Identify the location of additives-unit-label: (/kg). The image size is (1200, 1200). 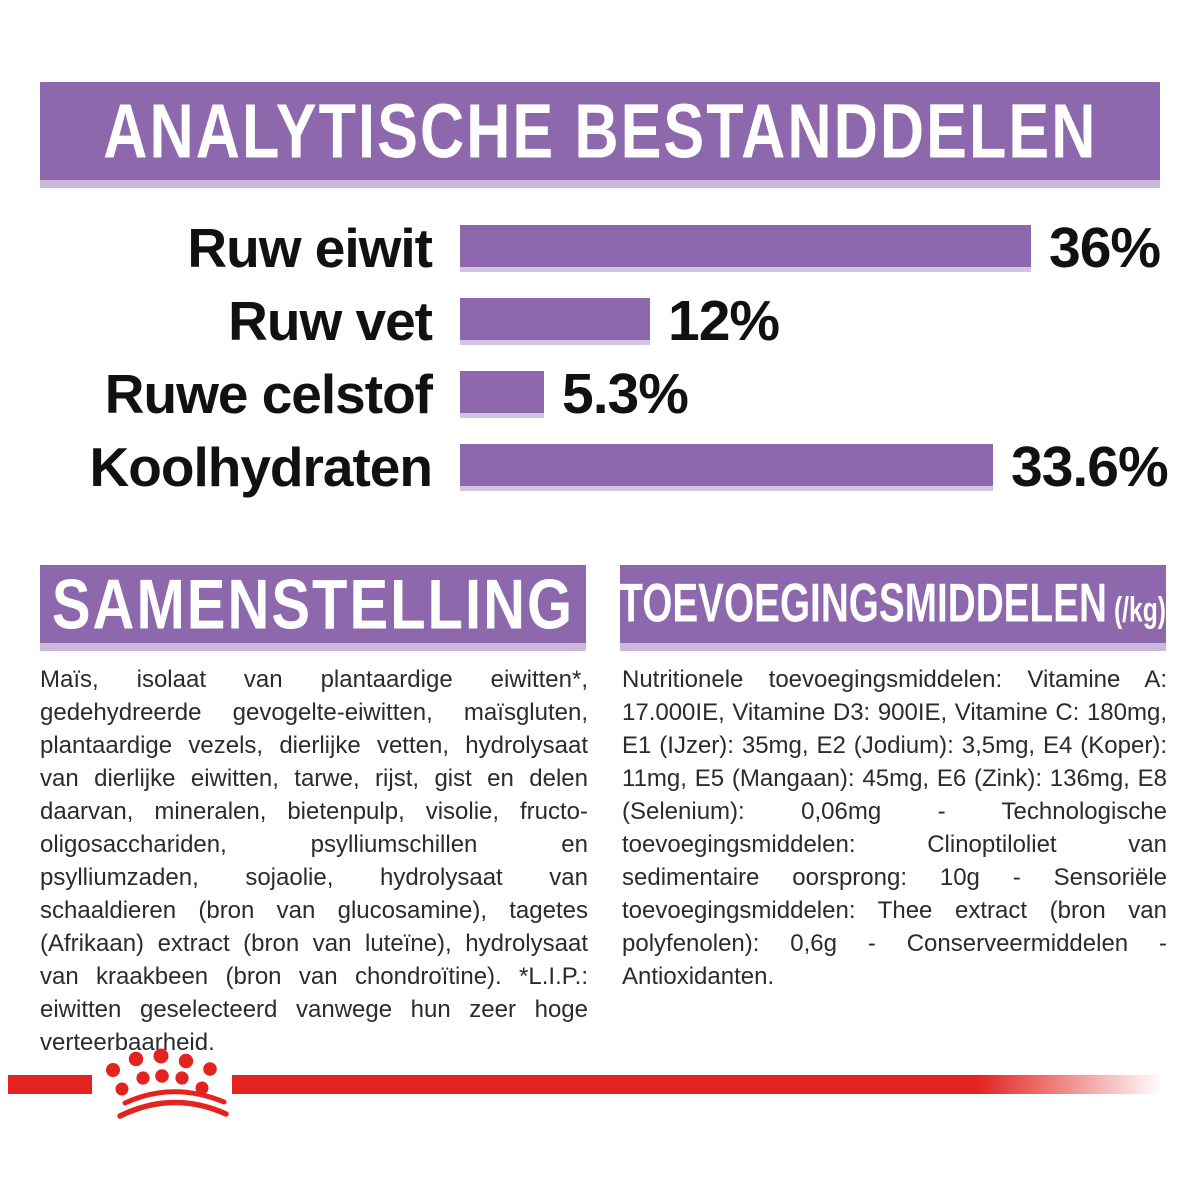
(1140, 609).